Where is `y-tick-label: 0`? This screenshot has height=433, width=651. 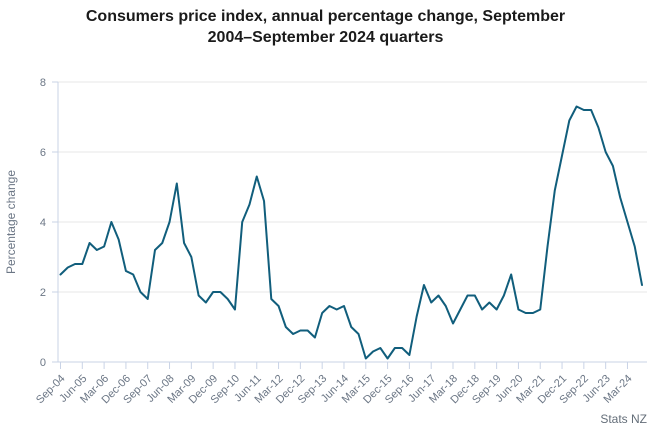
y-tick-label: 0 is located at coordinates (43, 363).